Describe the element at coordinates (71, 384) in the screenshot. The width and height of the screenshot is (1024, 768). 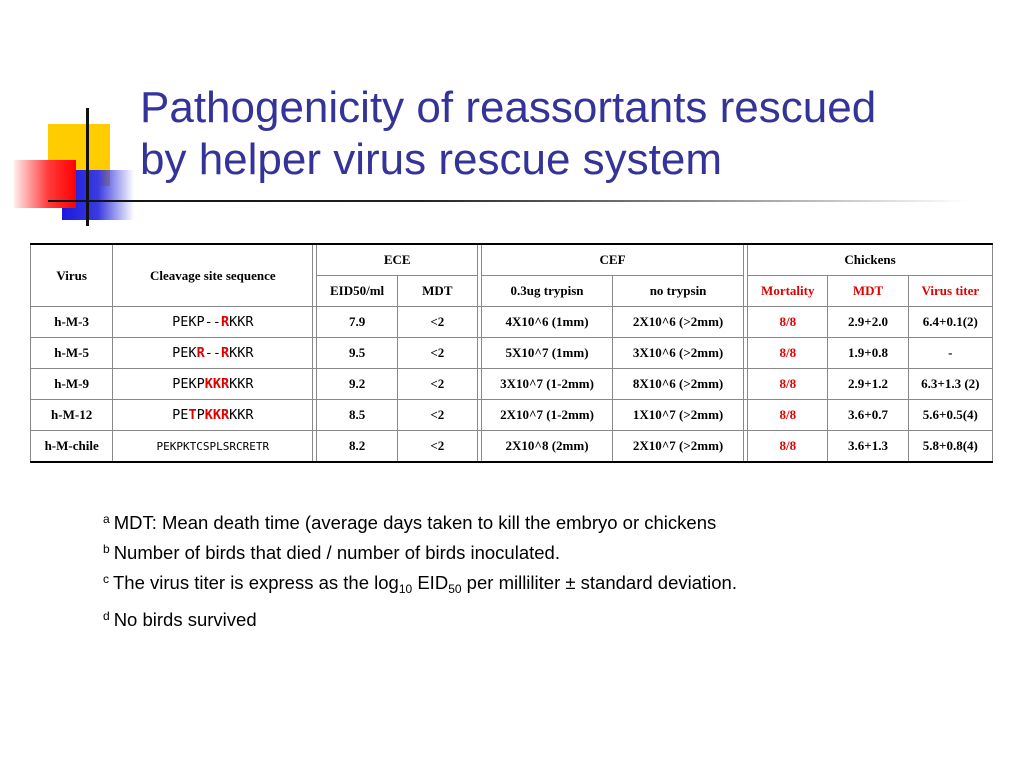
I see `cell-virus: h-M-9` at that location.